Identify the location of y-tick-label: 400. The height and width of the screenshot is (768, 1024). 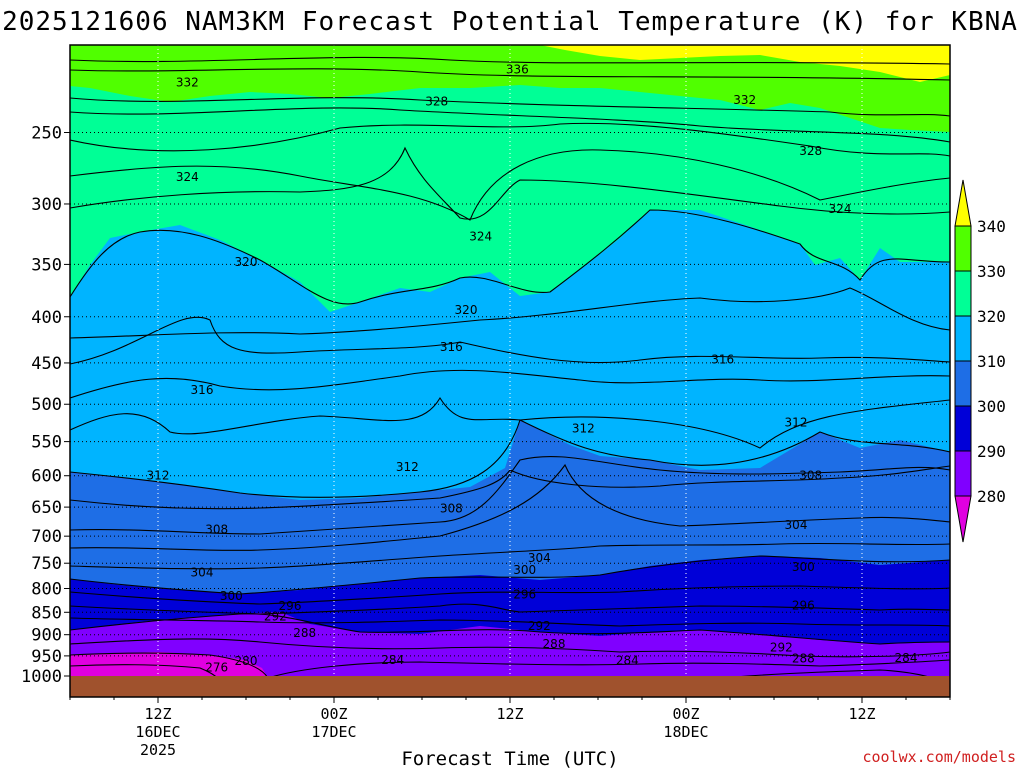
(46, 318).